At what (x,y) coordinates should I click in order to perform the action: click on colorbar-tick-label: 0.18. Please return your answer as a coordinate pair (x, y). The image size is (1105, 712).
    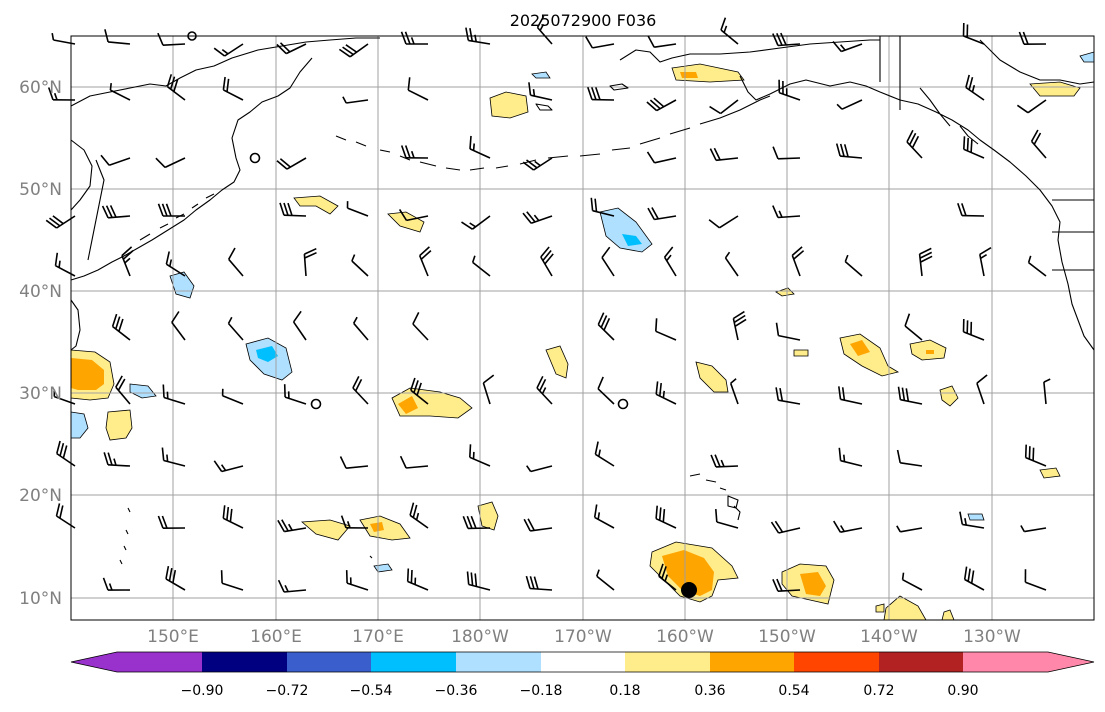
    Looking at the image, I should click on (624, 691).